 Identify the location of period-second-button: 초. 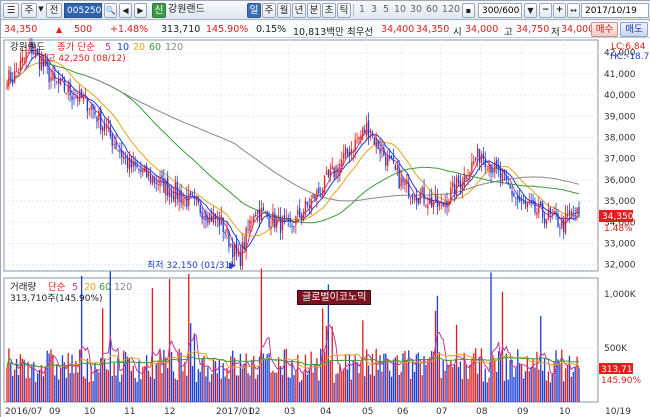
(329, 10).